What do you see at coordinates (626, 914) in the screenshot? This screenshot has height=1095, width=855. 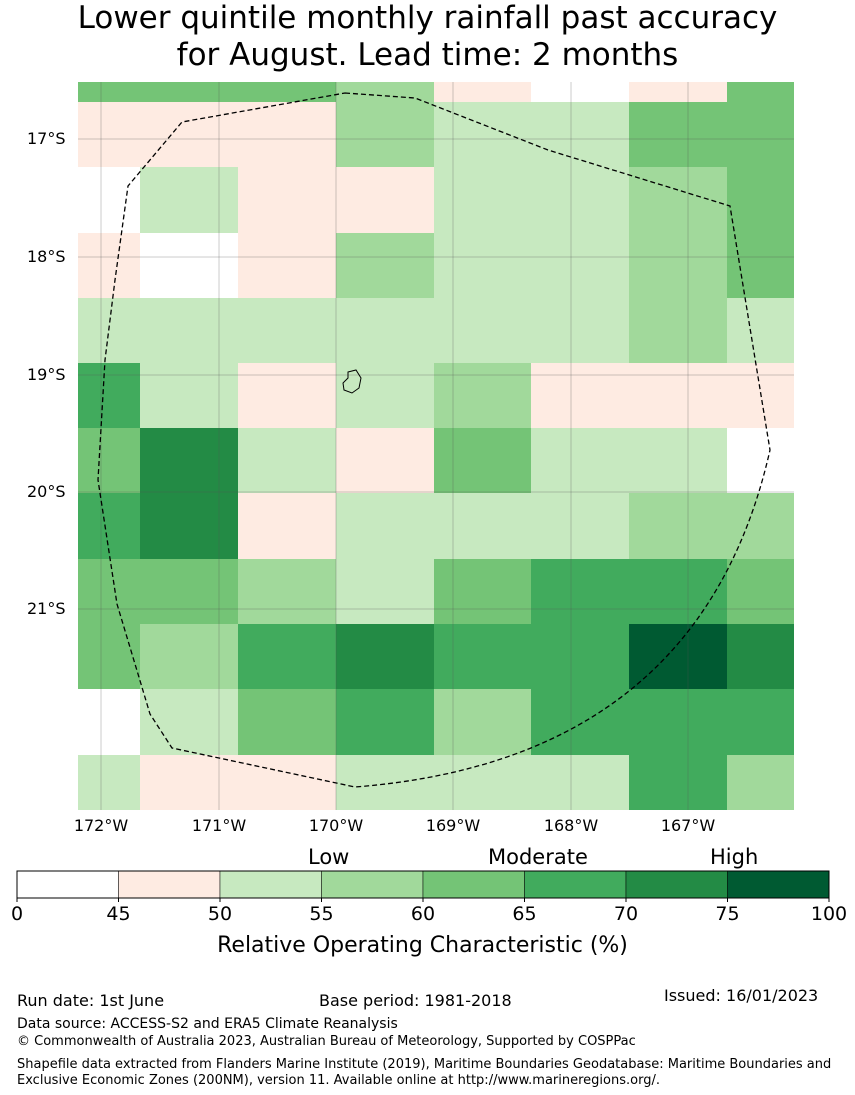 I see `colorbar-tick-label: 70` at bounding box center [626, 914].